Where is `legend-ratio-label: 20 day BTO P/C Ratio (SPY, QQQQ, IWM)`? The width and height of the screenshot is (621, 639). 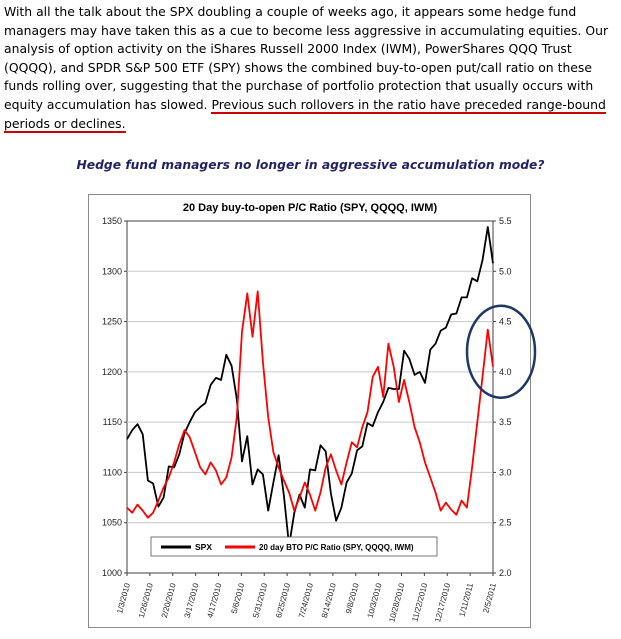
legend-ratio-label: 20 day BTO P/C Ratio (SPY, QQQQ, IWM) is located at coordinates (336, 547).